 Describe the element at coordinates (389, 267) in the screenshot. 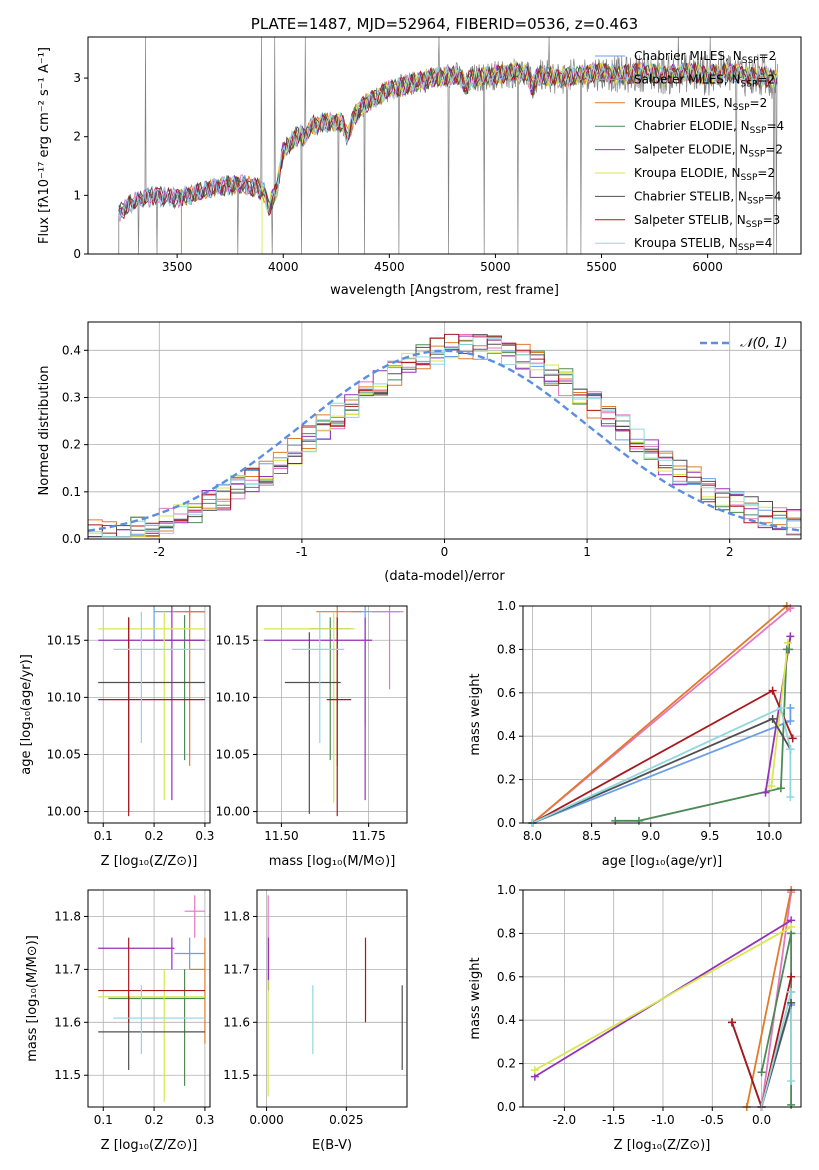

I see `x-tick-label: 4500` at that location.